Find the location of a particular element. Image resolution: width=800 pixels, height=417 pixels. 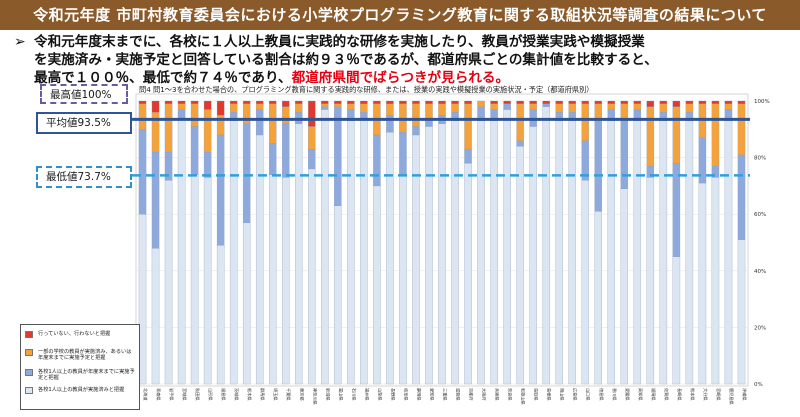

x-tick-label: 和歌山県 is located at coordinates (523, 396).